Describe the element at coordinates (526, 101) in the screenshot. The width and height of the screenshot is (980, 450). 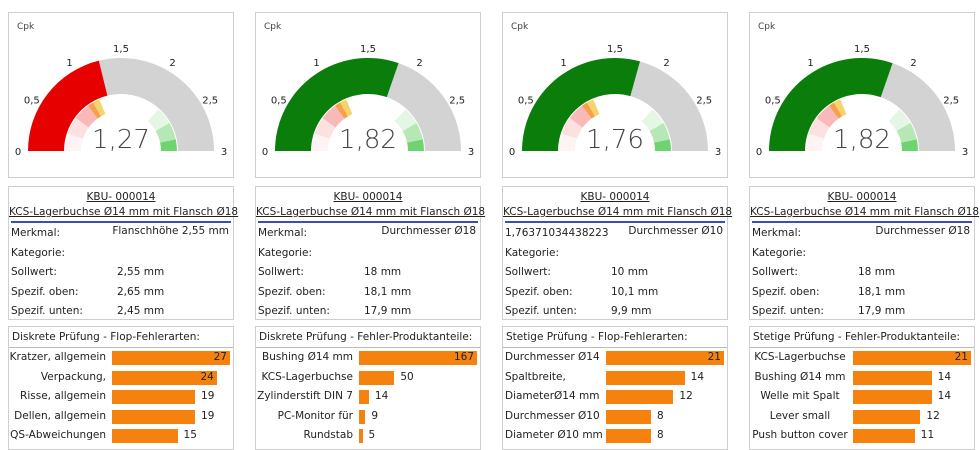
I see `gauge-tick-label: 0,5` at that location.